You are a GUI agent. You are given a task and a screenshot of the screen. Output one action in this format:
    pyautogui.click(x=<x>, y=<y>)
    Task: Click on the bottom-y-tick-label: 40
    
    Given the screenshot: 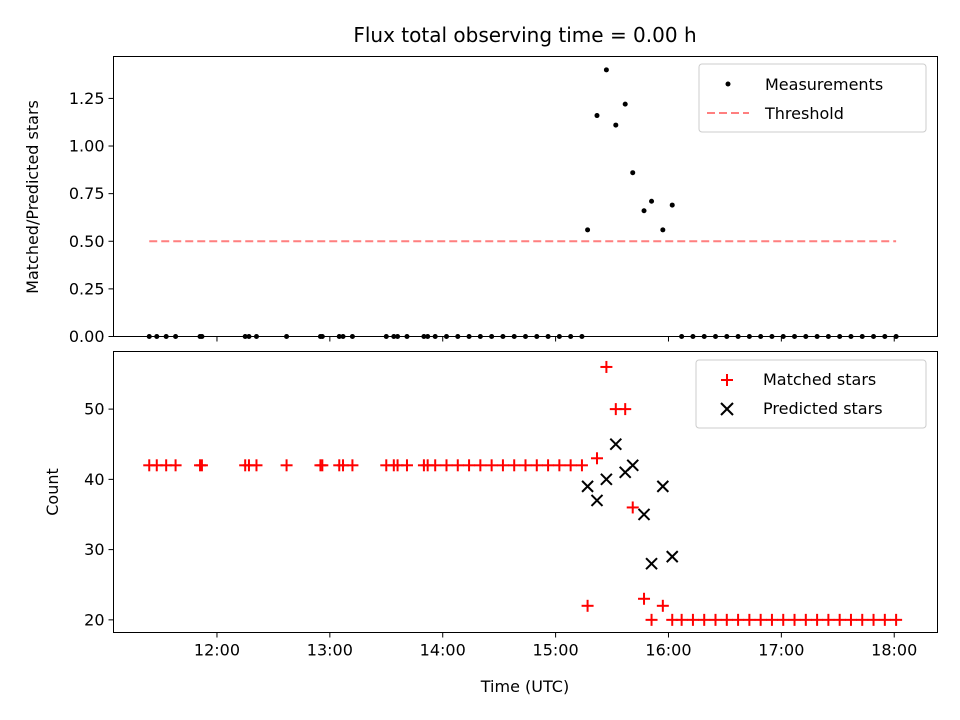 What is the action you would take?
    pyautogui.click(x=94, y=479)
    